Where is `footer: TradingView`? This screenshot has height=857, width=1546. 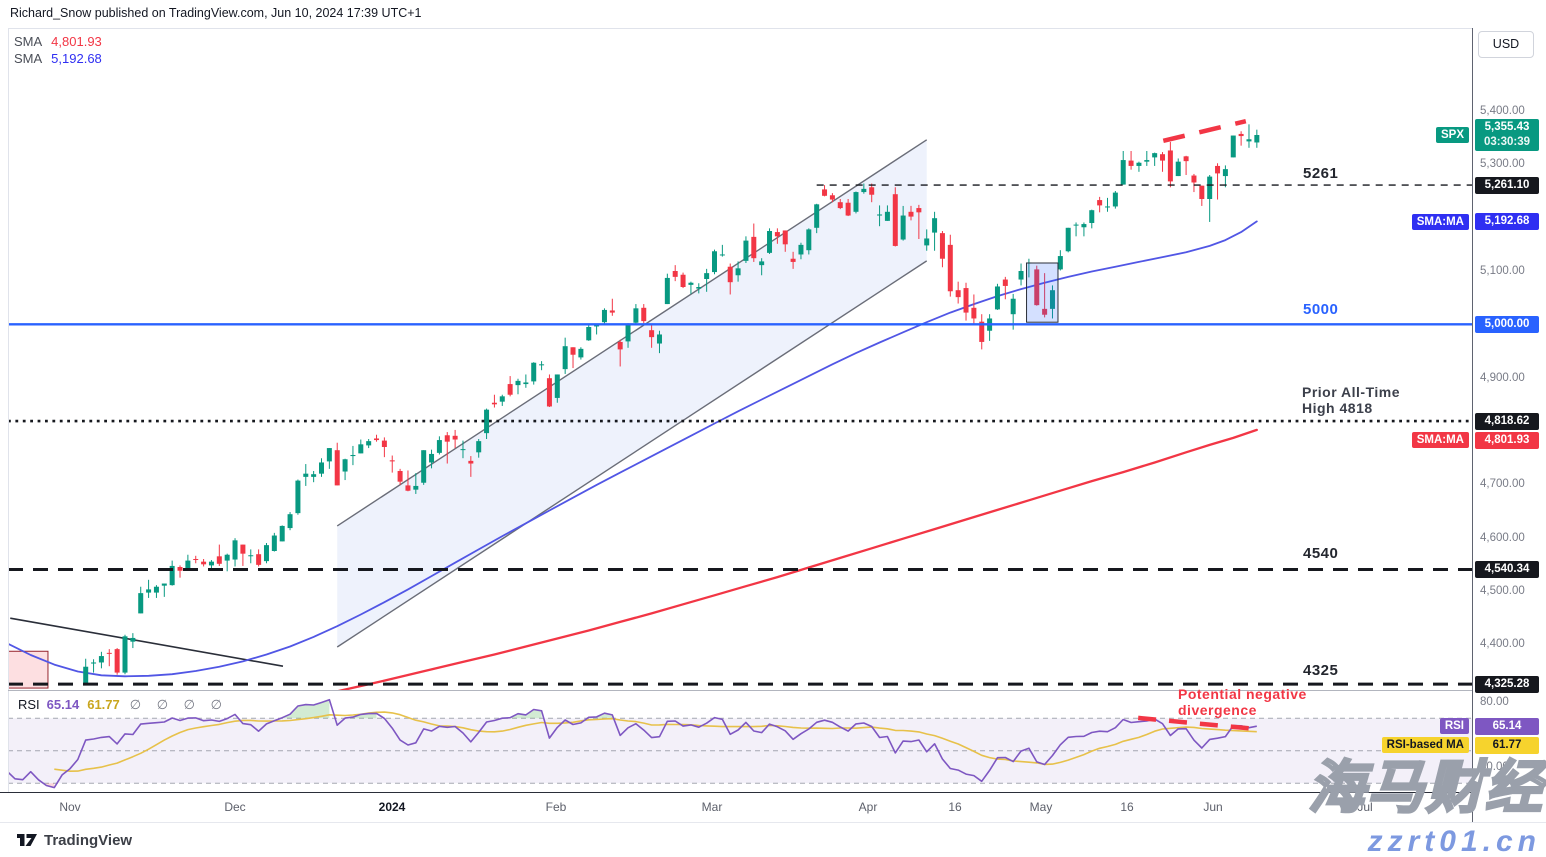
footer: TradingView is located at coordinates (74, 840).